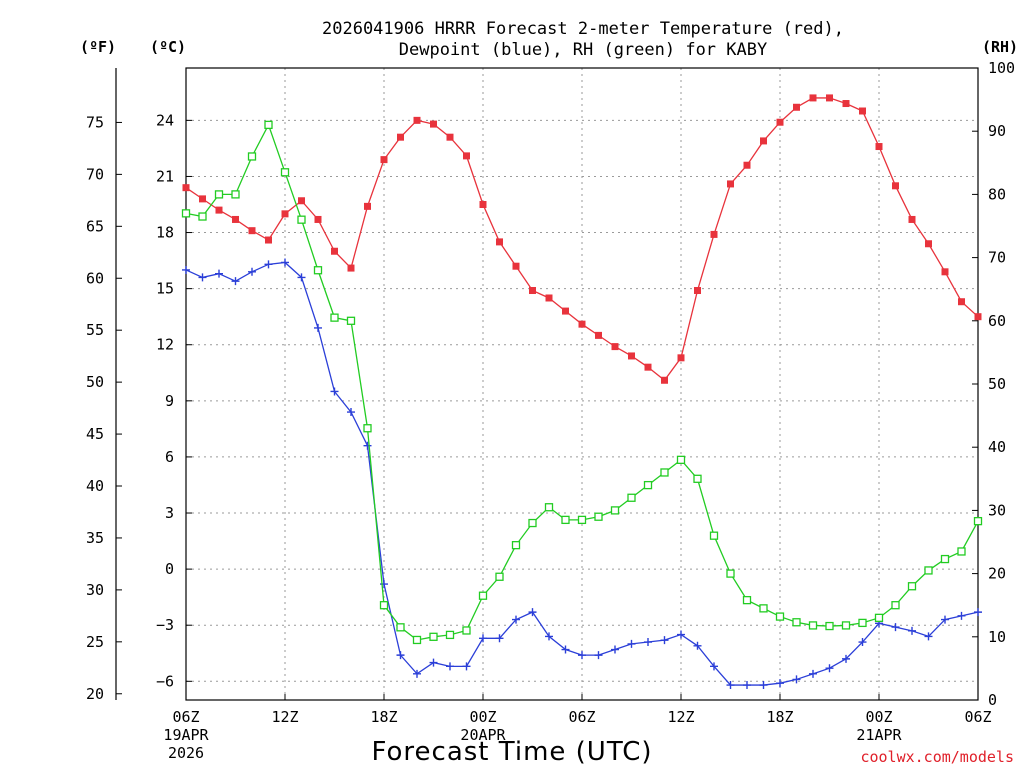 The image size is (1024, 768). I want to click on celsius-tick-label: 21, so click(165, 176).